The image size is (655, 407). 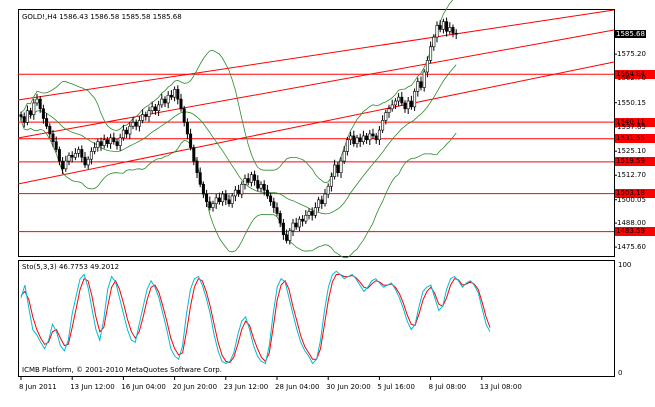 I want to click on stochastic-scale-bottom: 0, so click(x=620, y=373).